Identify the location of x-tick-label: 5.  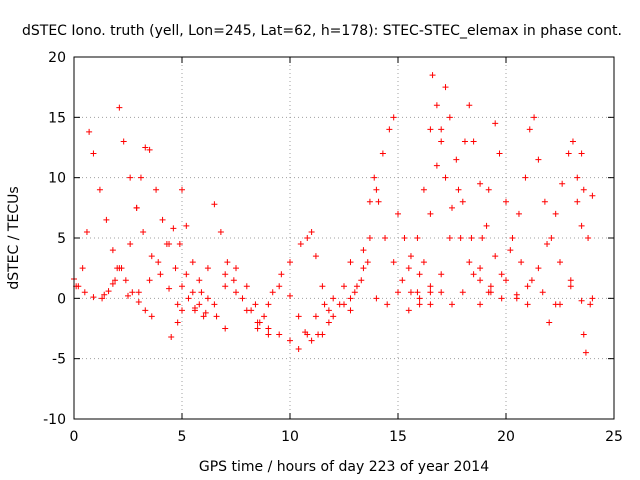
(182, 437).